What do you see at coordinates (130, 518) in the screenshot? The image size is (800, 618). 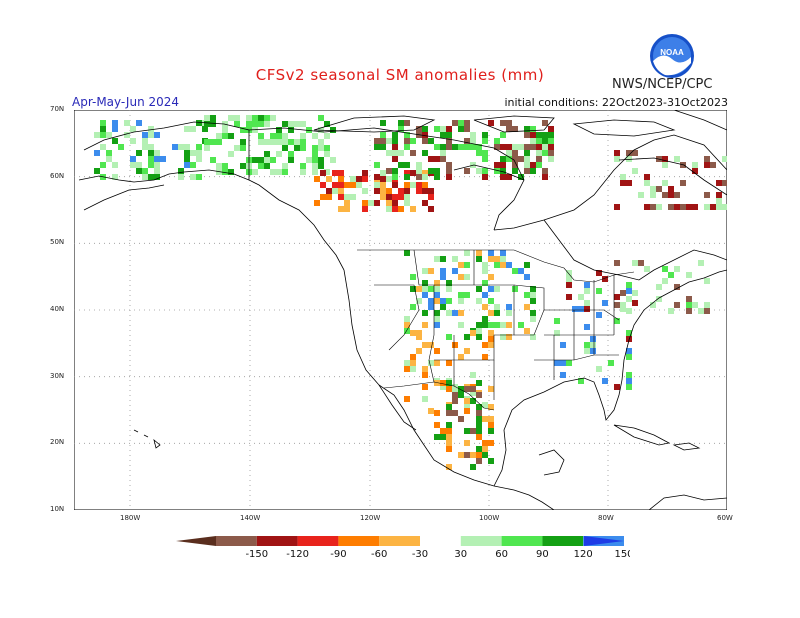 I see `lon-label-180W: 180W` at bounding box center [130, 518].